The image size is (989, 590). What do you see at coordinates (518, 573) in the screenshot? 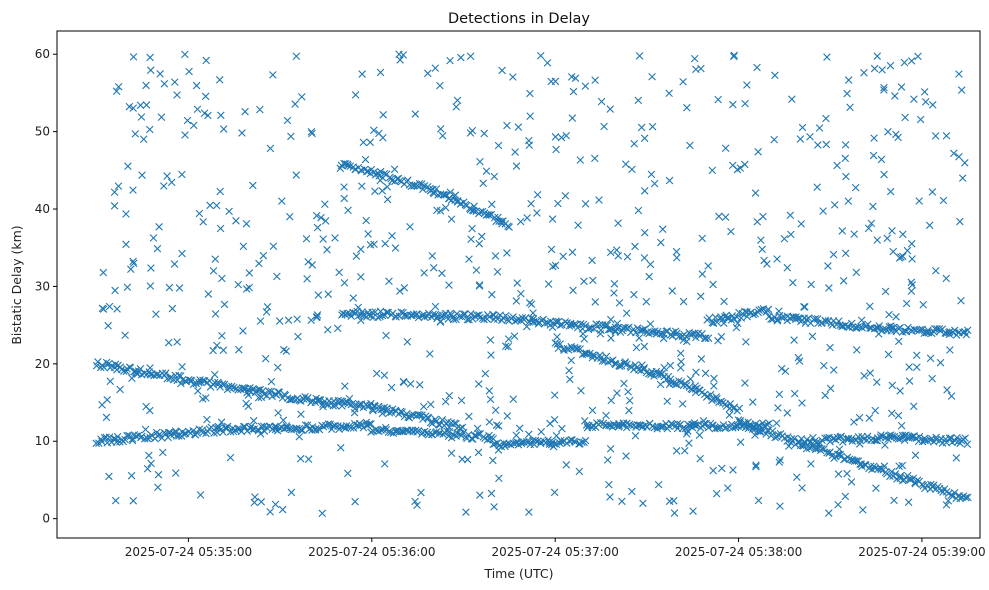
I see `x-axis-label: Time (UTC)` at bounding box center [518, 573].